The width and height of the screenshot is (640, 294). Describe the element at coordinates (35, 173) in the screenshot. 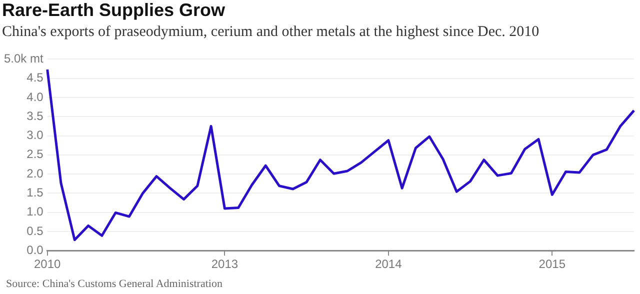

I see `y-tick-label: 2.0` at that location.